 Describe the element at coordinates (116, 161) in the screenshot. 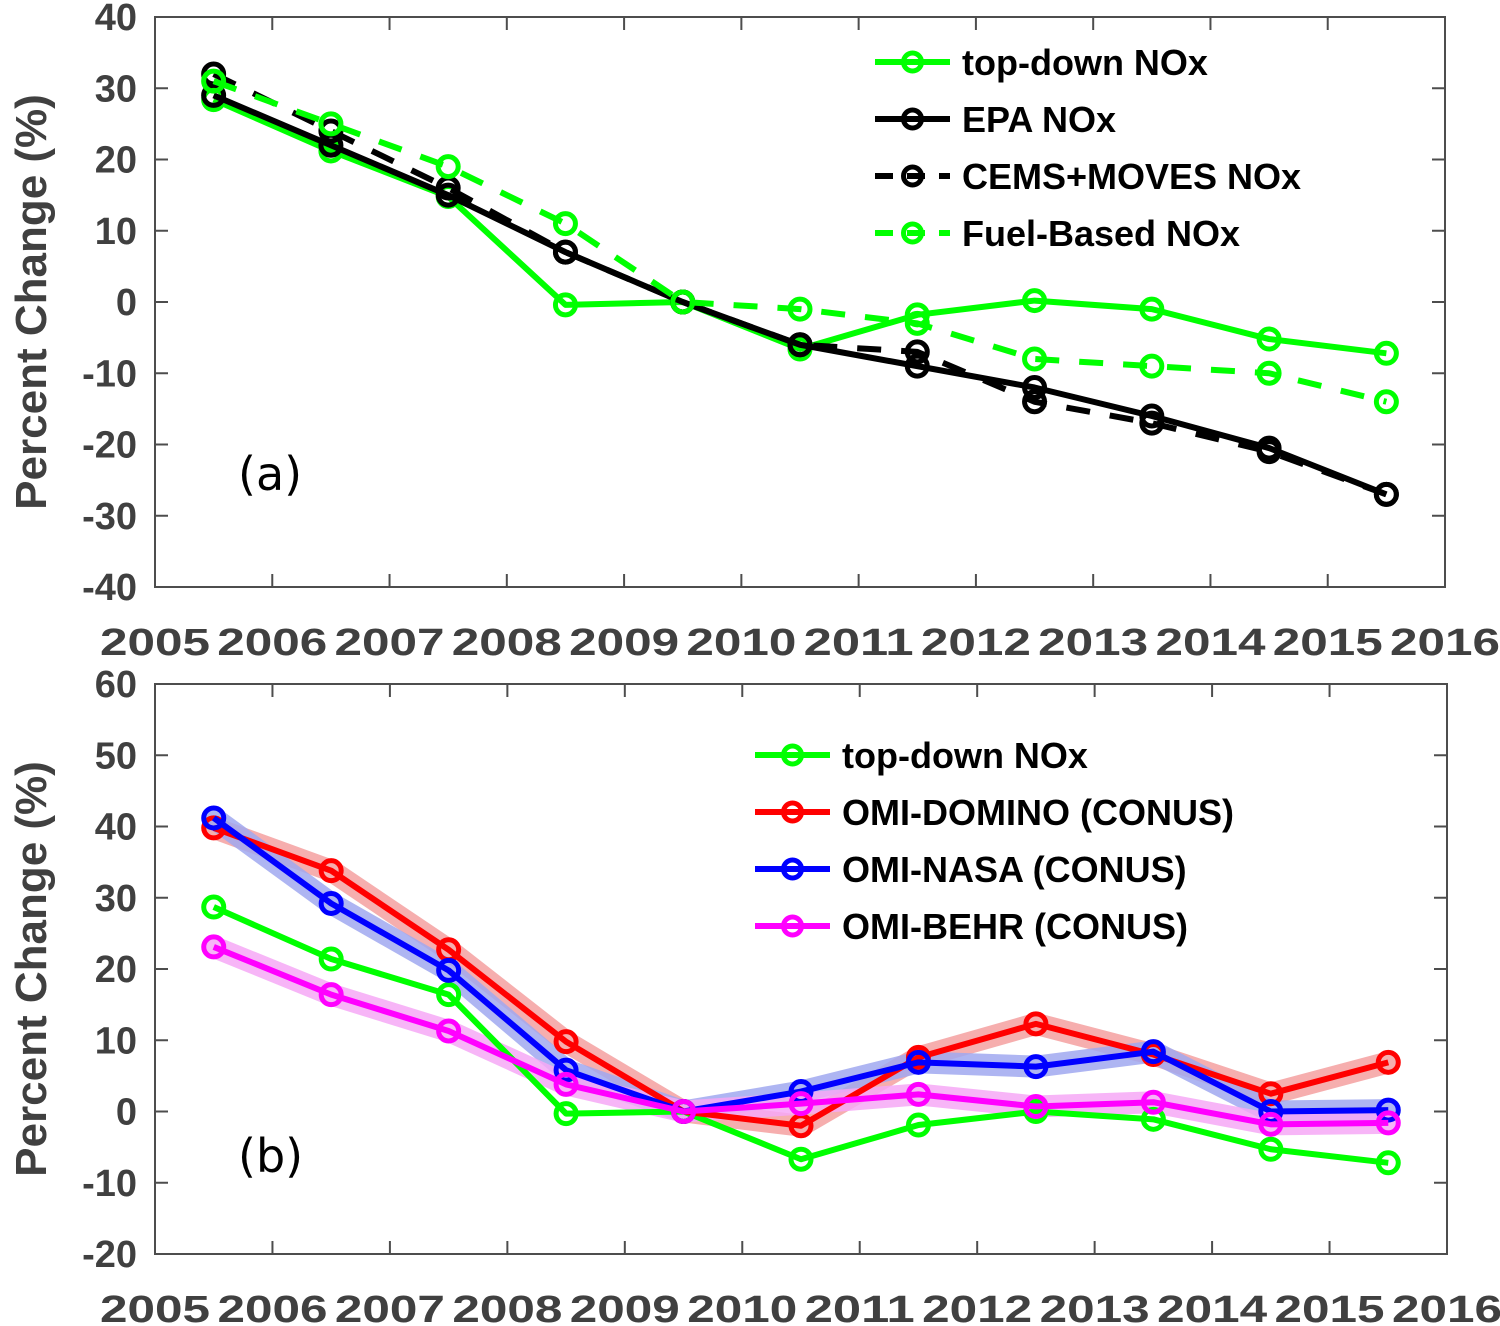

I see `y-tick-label: 20` at that location.